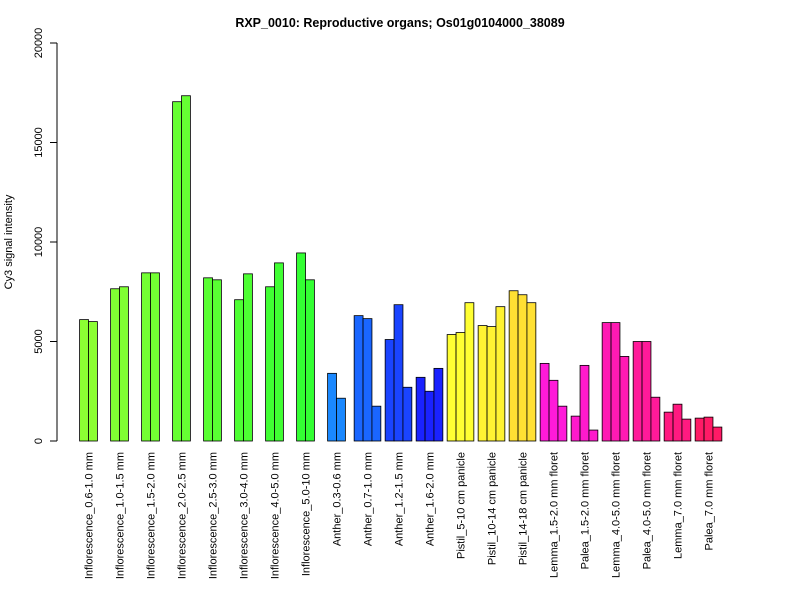 The image size is (800, 600). What do you see at coordinates (648, 510) in the screenshot?
I see `x-tick-label: Palea_4.0-5.0 mm floret` at bounding box center [648, 510].